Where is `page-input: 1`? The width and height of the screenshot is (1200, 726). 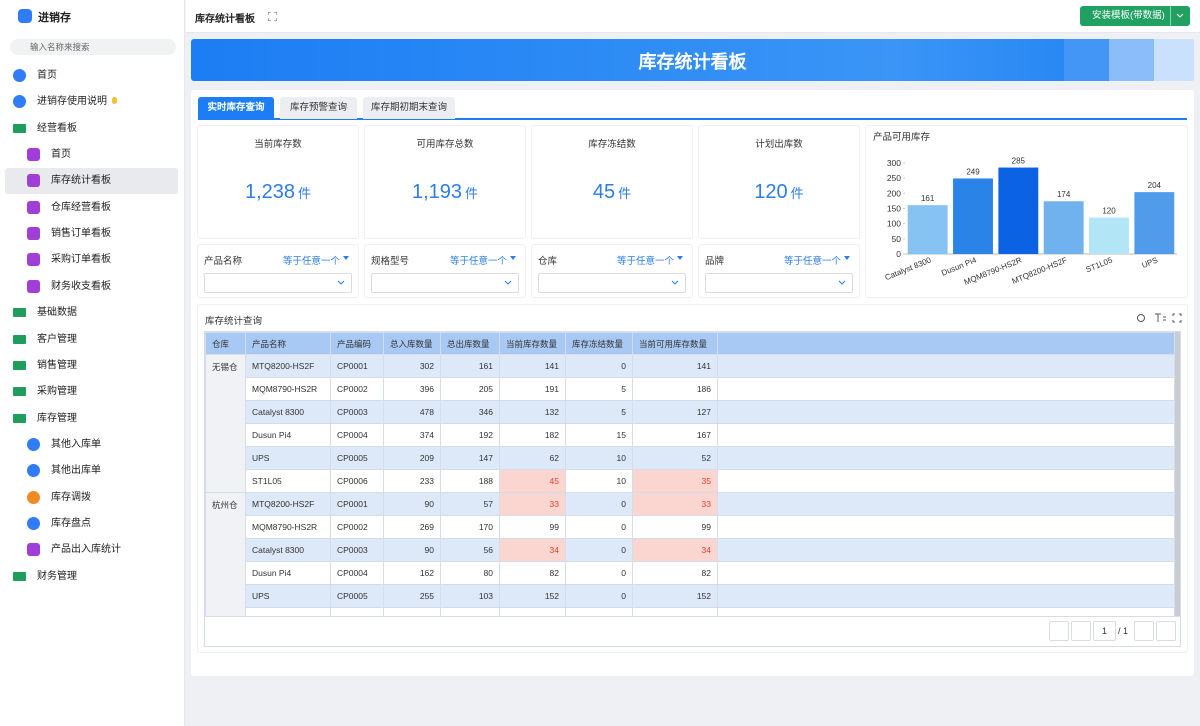 page-input: 1 is located at coordinates (1104, 631).